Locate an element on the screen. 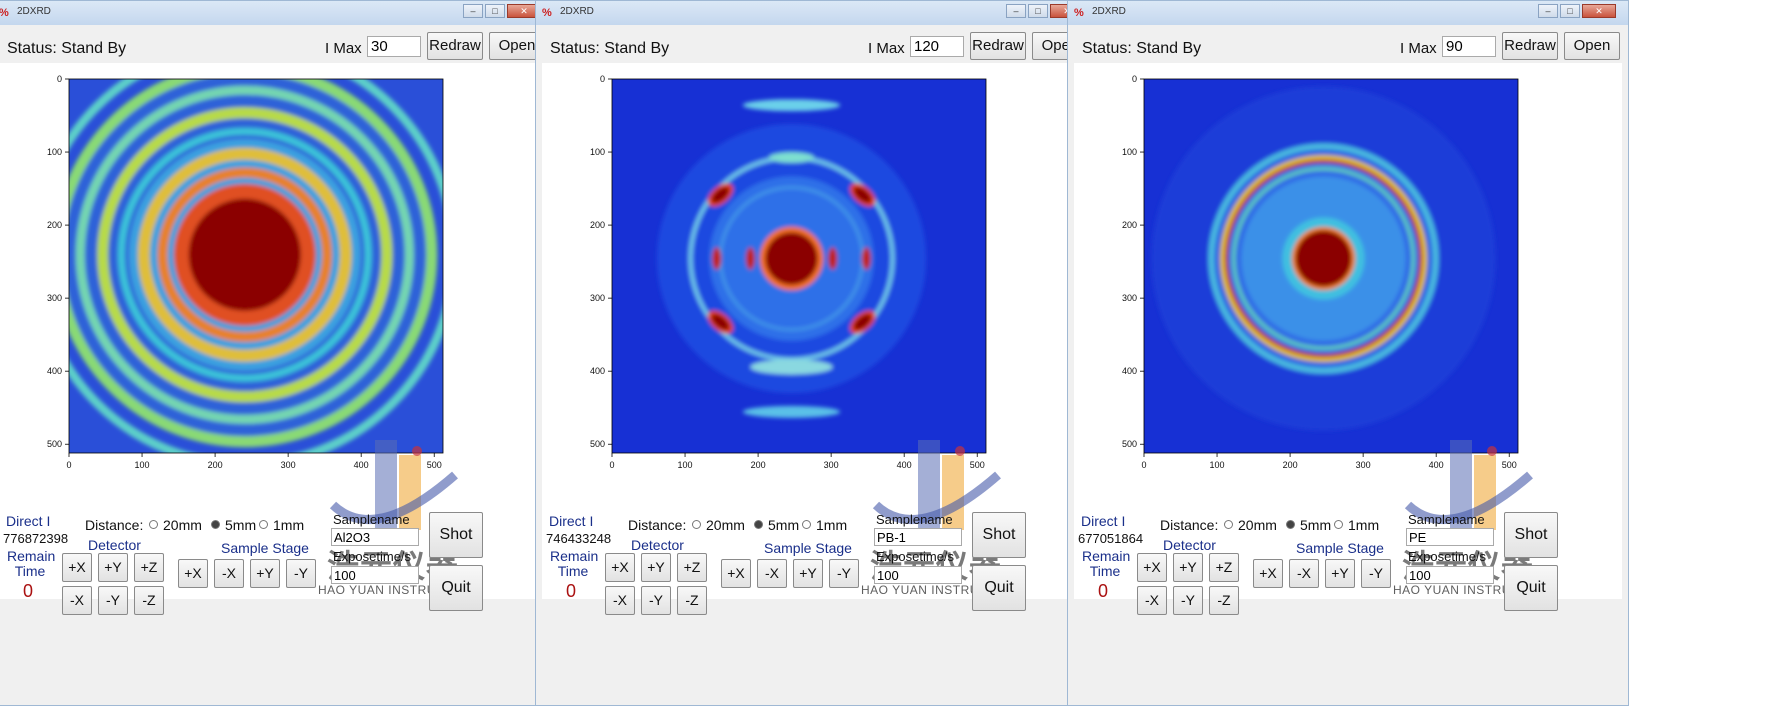 This screenshot has height=709, width=1775. sample-stage-label: Sample Stage is located at coordinates (265, 548).